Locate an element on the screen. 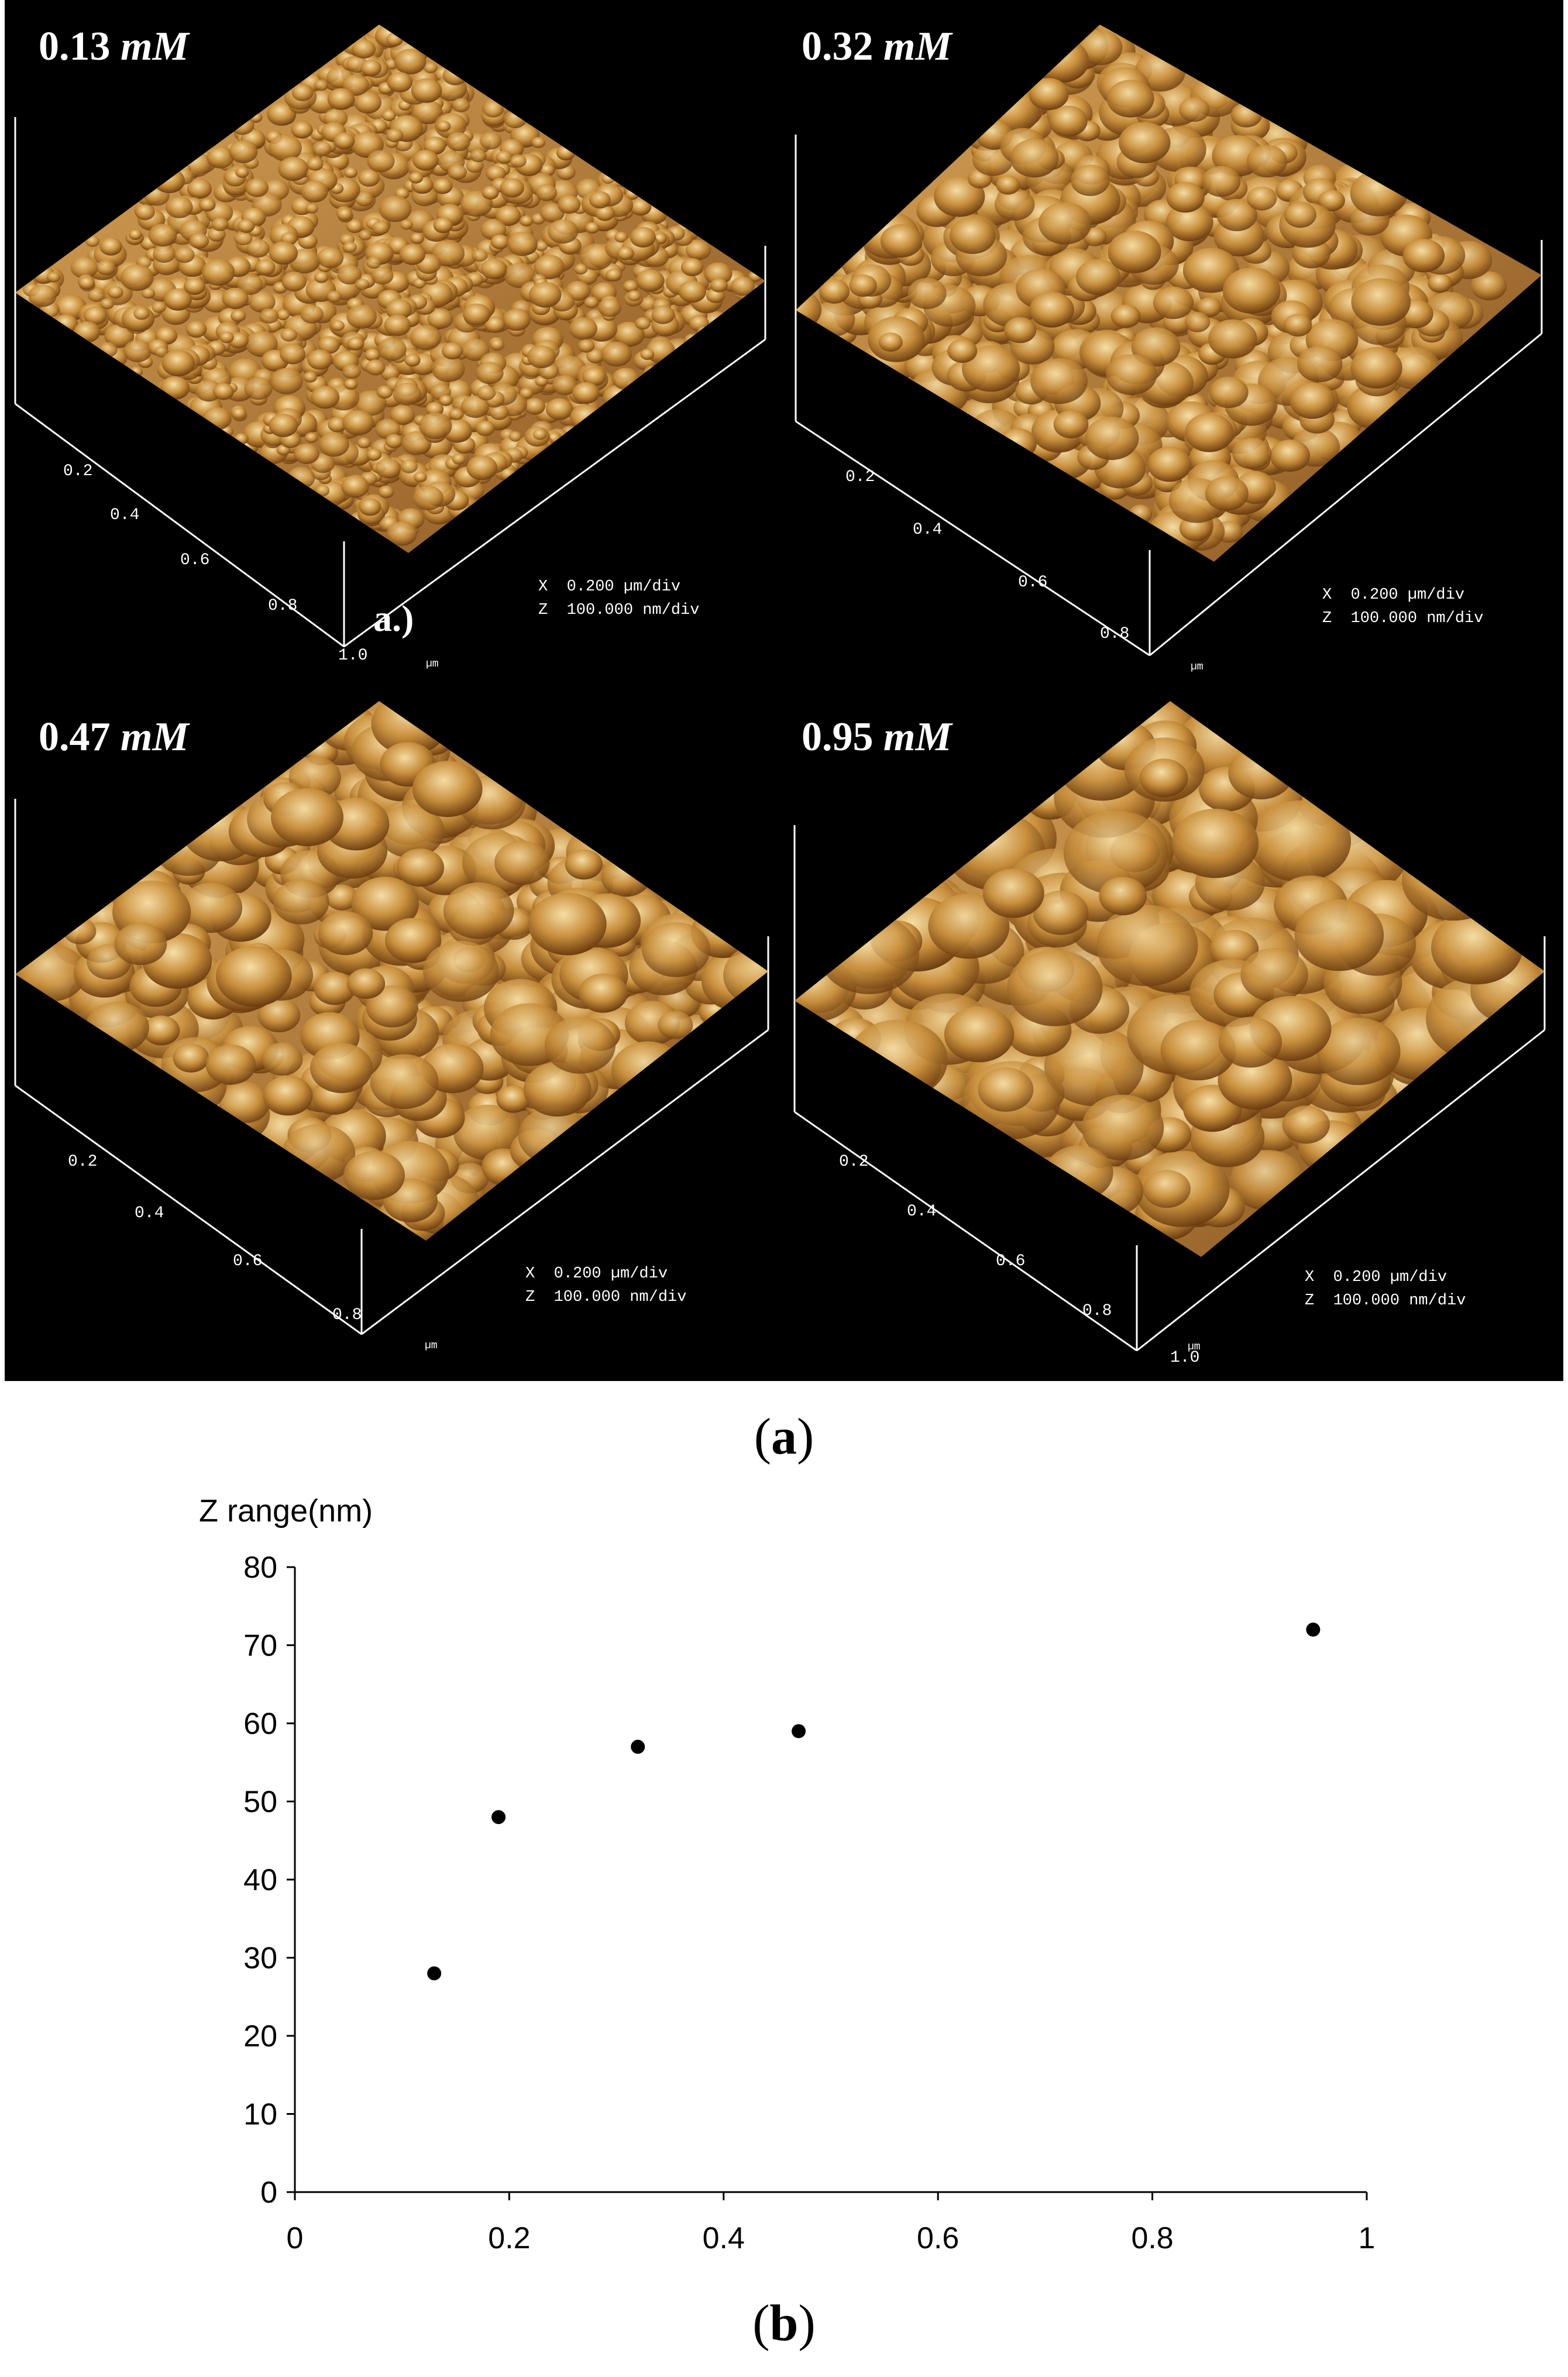  y-tick-label: 20 is located at coordinates (260, 2036).